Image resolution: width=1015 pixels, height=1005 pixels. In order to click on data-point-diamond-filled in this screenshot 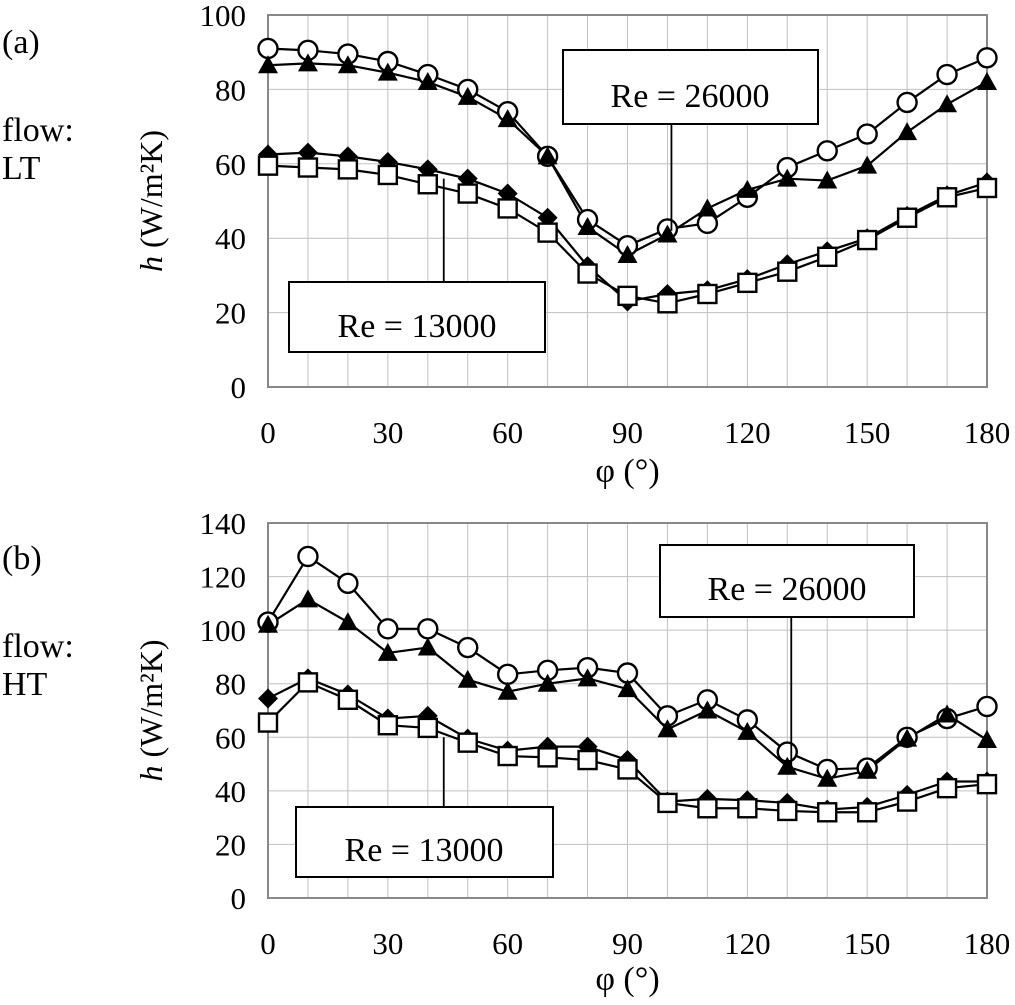, I will do `click(268, 698)`.